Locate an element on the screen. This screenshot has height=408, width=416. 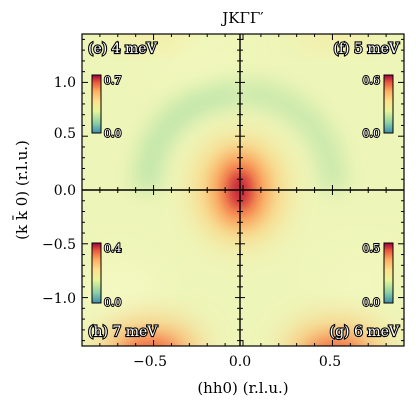
panel-label-h: (h) 7 meV is located at coordinates (123, 332).